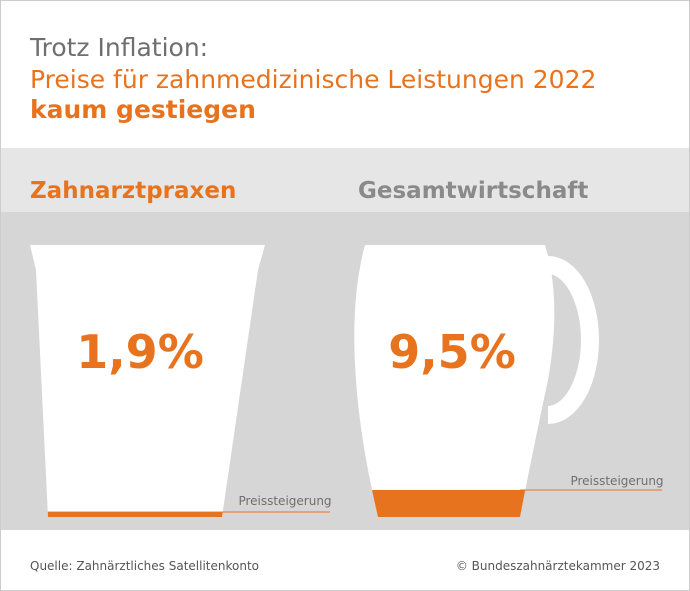  What do you see at coordinates (345, 180) in the screenshot?
I see `label-band` at bounding box center [345, 180].